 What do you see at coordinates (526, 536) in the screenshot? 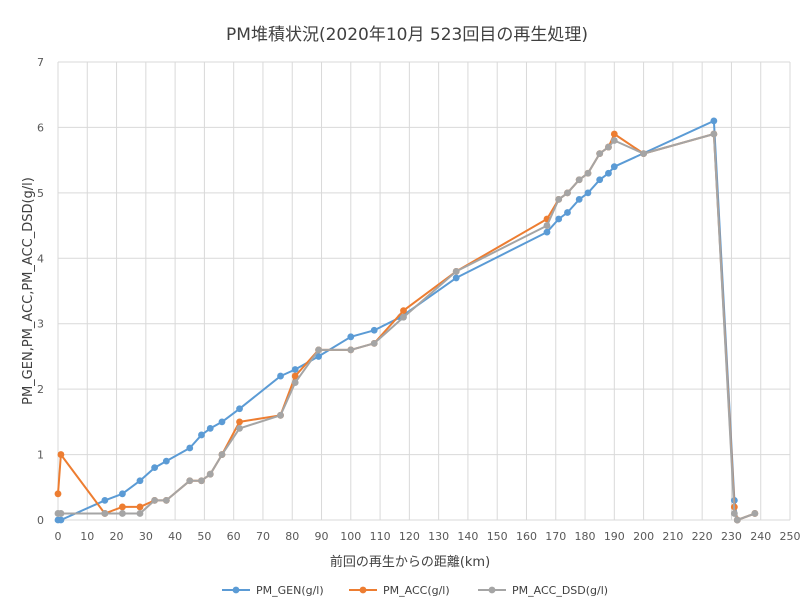
I see `x-tick-label: 160` at bounding box center [526, 536].